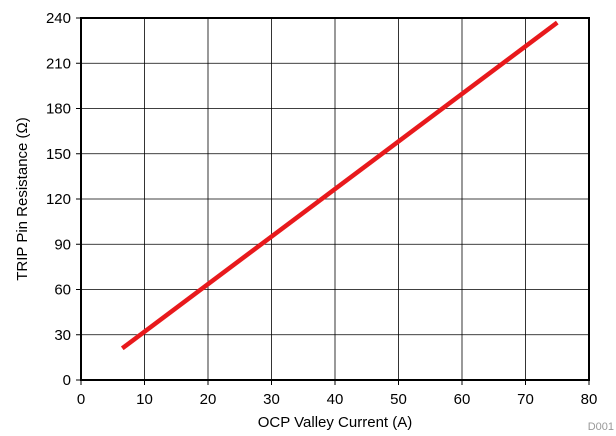 Image resolution: width=616 pixels, height=436 pixels. I want to click on y-tick-label: 180, so click(58, 109).